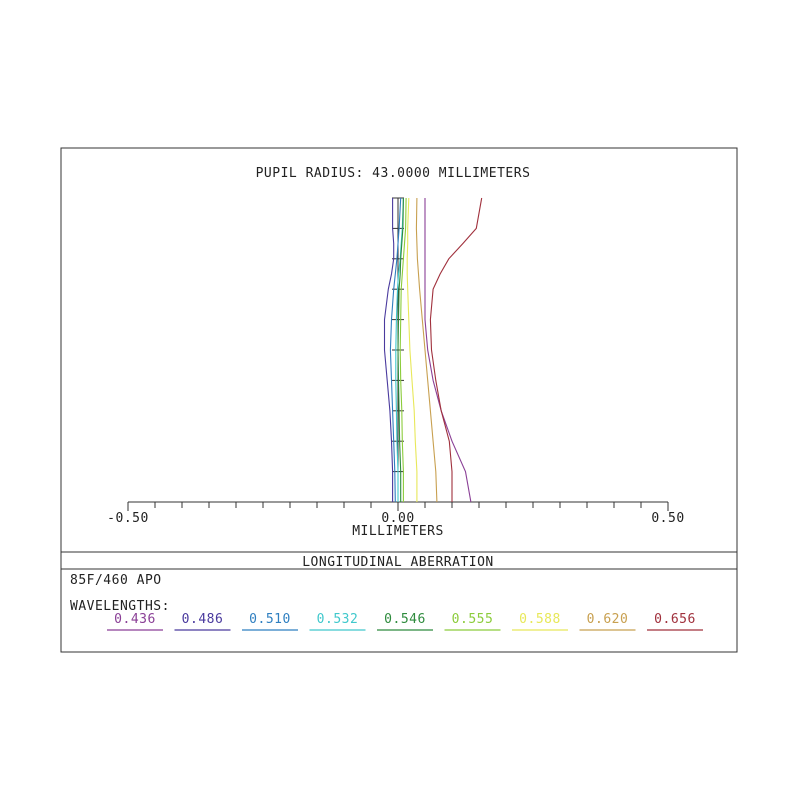 The image size is (800, 800). Describe the element at coordinates (540, 619) in the screenshot. I see `legend-entry-label: 0.588` at that location.